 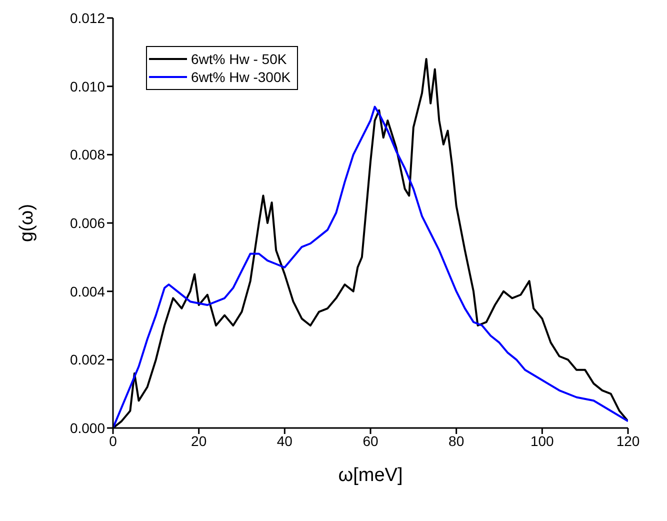 What do you see at coordinates (370, 475) in the screenshot?
I see `x-axis-title: ω[meV]` at bounding box center [370, 475].